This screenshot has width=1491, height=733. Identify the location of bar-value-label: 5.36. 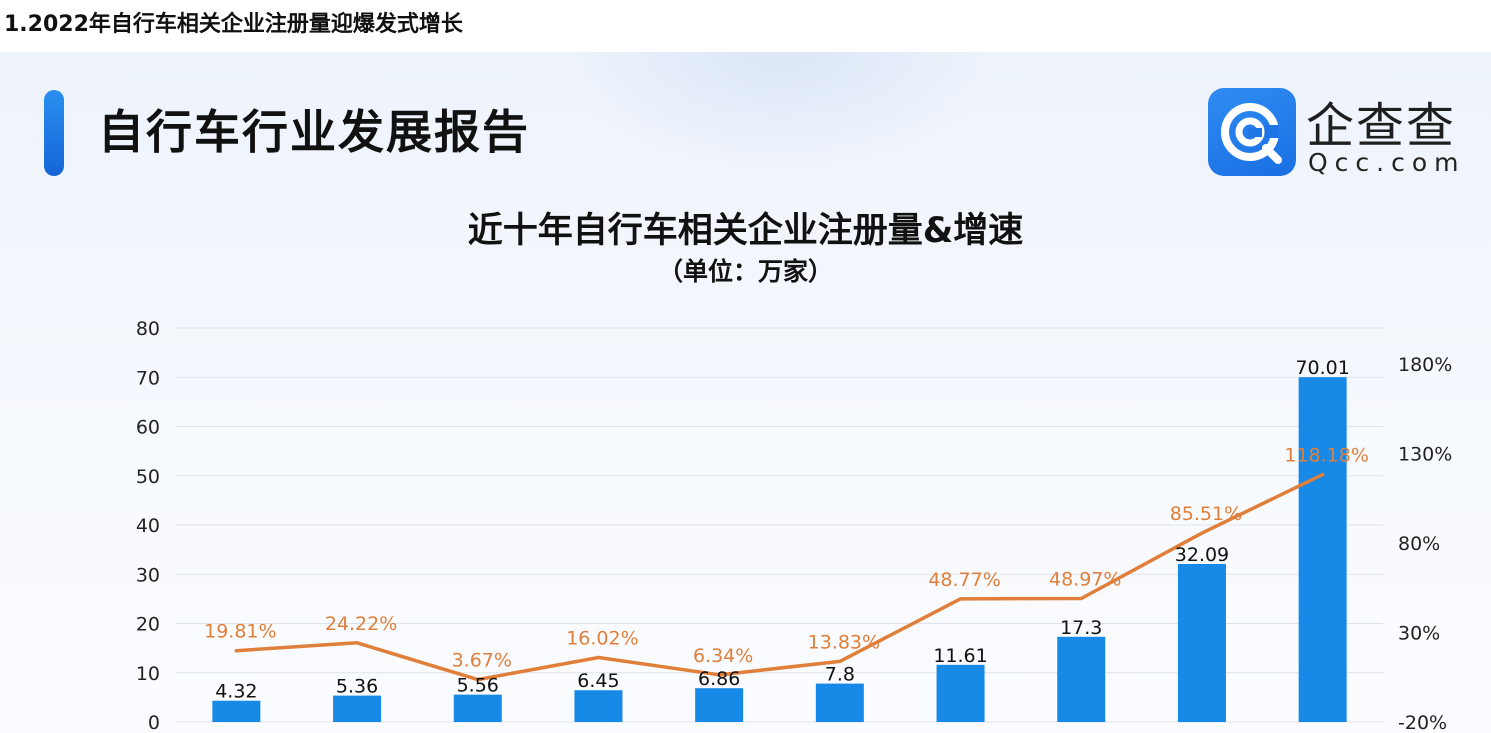
(357, 687).